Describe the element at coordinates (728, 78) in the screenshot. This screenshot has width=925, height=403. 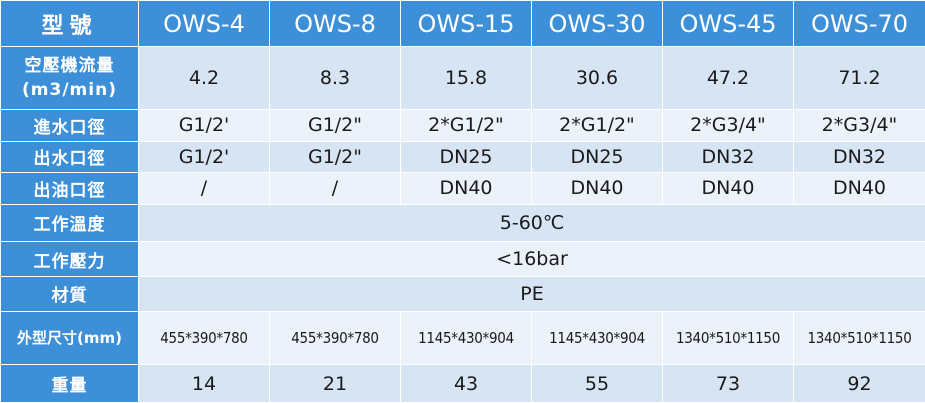
I see `flow-value: 47.2` at that location.